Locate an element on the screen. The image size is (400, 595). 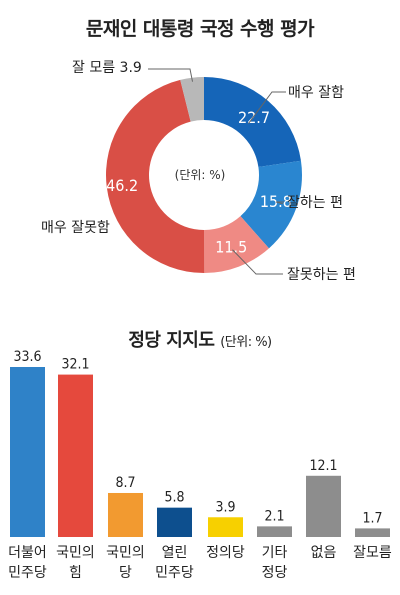
bar-value-label: 5.8 is located at coordinates (174, 498).